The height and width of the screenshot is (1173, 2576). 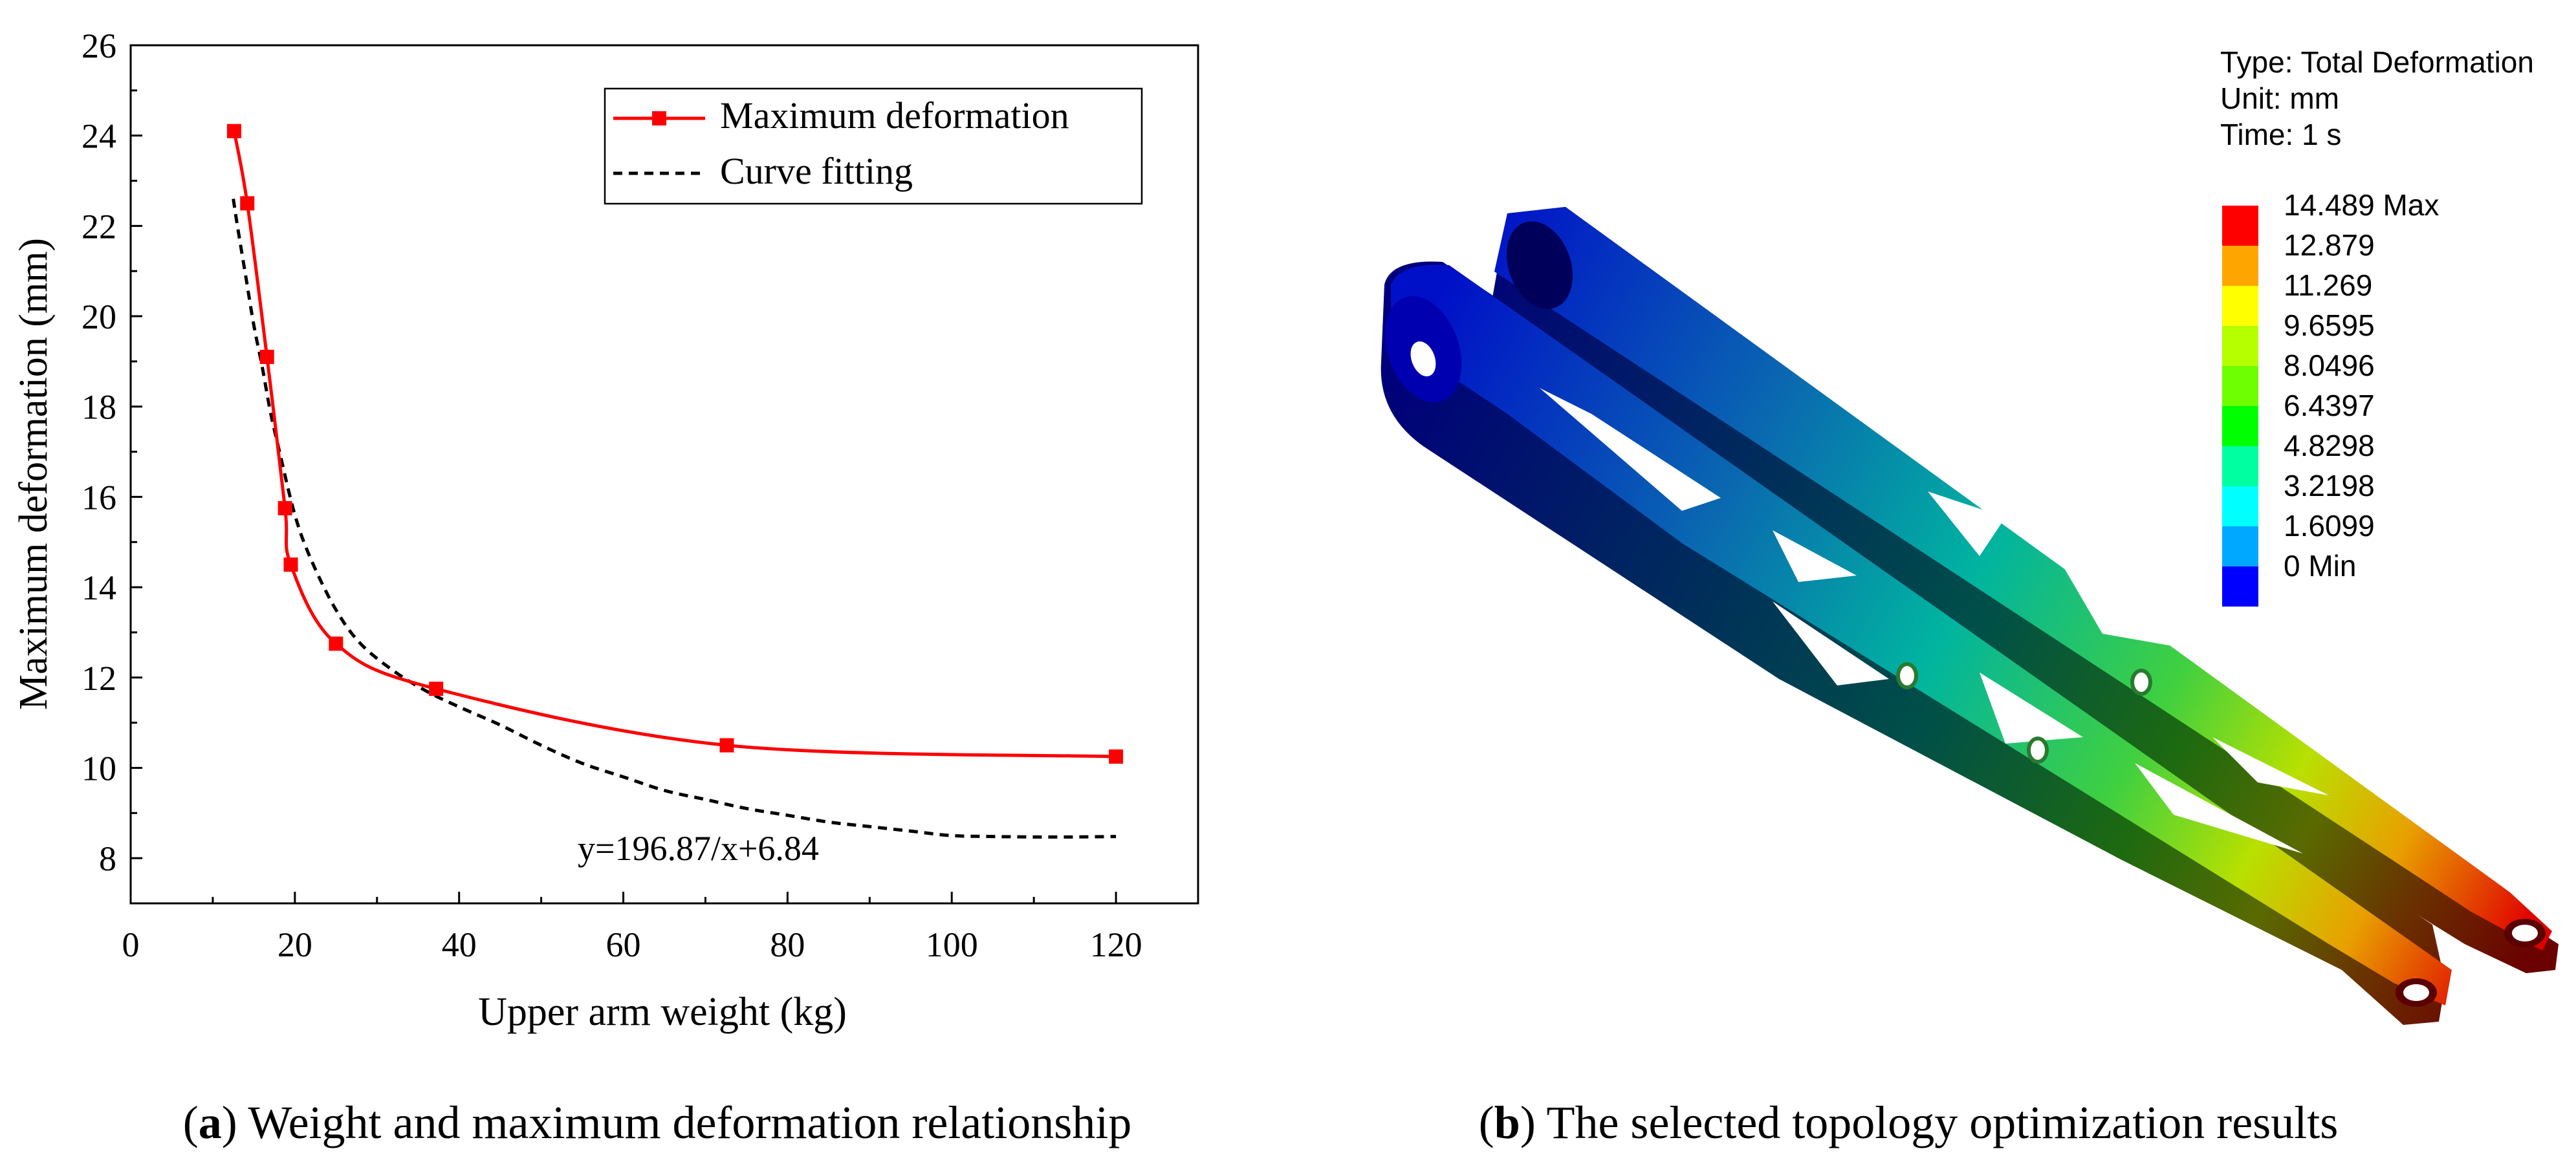 I want to click on legend-unit-line: Unit: mm, so click(x=2279, y=98).